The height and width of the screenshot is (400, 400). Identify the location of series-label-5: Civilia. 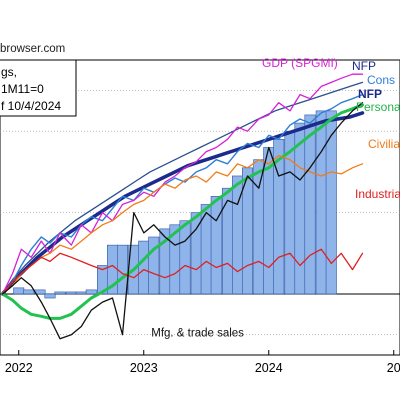
(384, 144).